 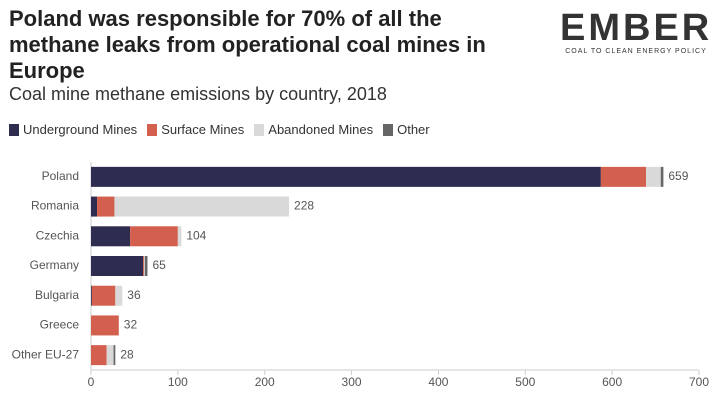 What do you see at coordinates (80, 129) in the screenshot?
I see `legend-label: Underground Mines` at bounding box center [80, 129].